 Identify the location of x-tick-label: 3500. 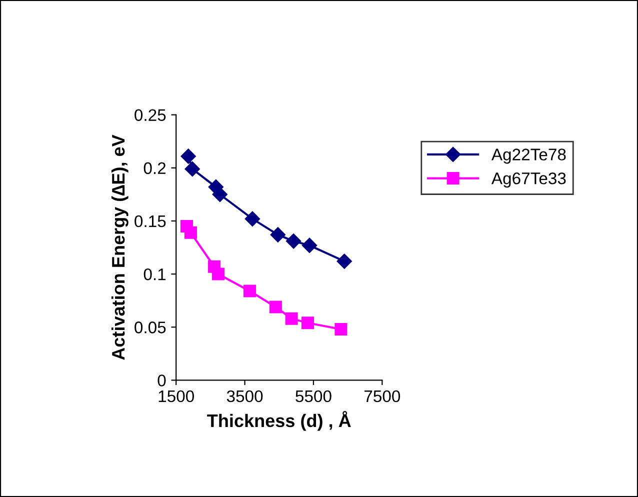
(244, 396).